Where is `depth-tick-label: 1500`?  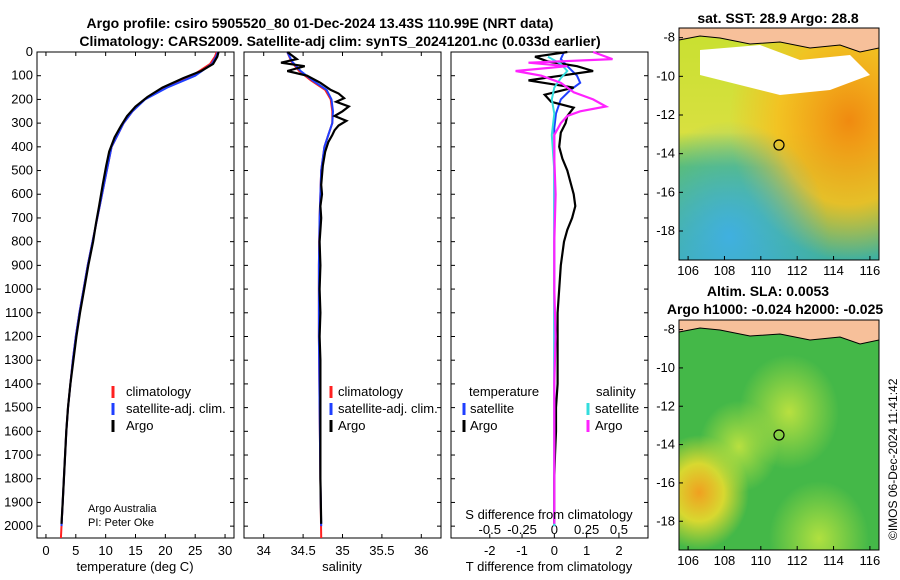 depth-tick-label: 1500 is located at coordinates (18, 407).